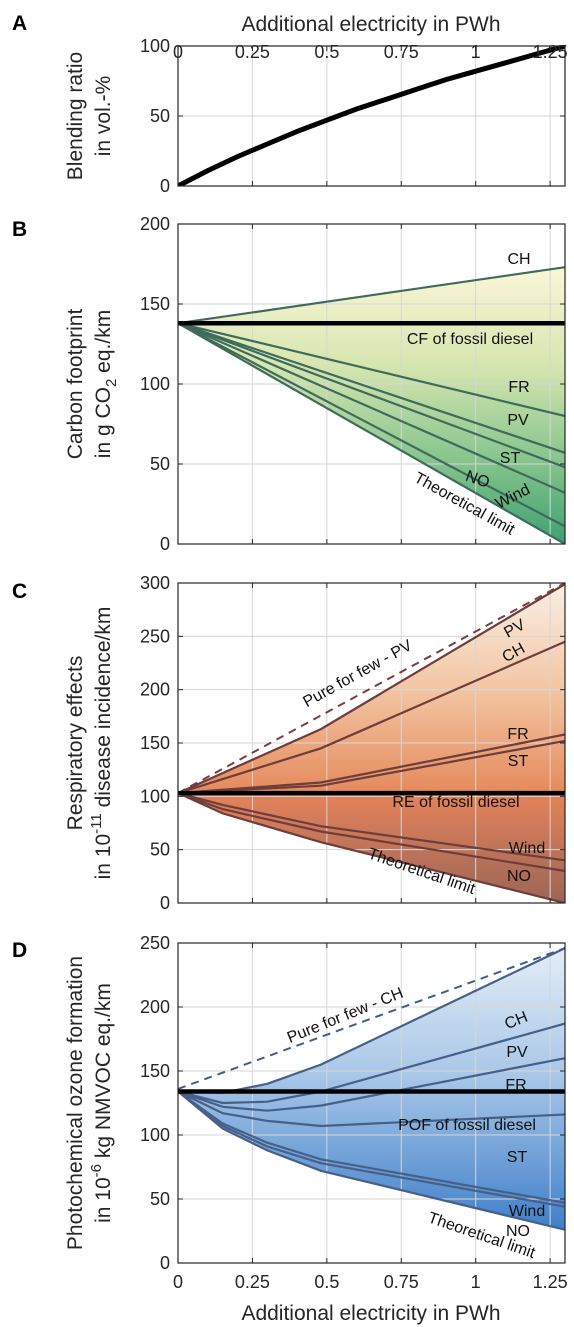 The width and height of the screenshot is (574, 1327). I want to click on panel-b-ytick-label-1: 50, so click(160, 464).